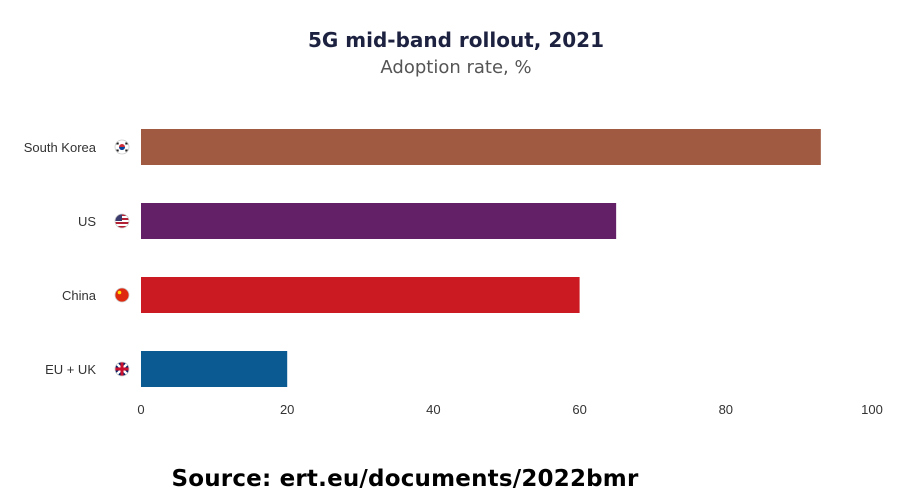 The height and width of the screenshot is (503, 900). What do you see at coordinates (579, 409) in the screenshot?
I see `x-tick-label: 60` at bounding box center [579, 409].